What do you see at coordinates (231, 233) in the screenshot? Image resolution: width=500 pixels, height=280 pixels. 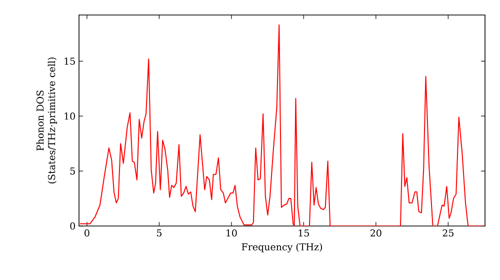 I see `x-tick-label: 10` at bounding box center [231, 233].